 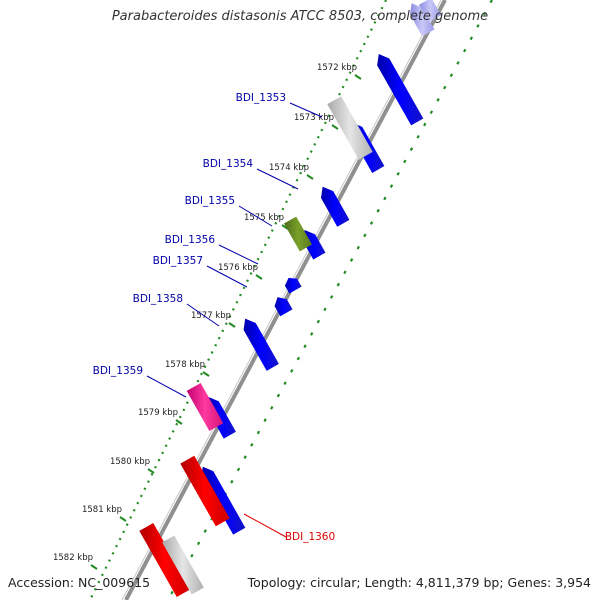 What do you see at coordinates (158, 299) in the screenshot?
I see `gene-label-bdi-1358: BDI_1358` at bounding box center [158, 299].